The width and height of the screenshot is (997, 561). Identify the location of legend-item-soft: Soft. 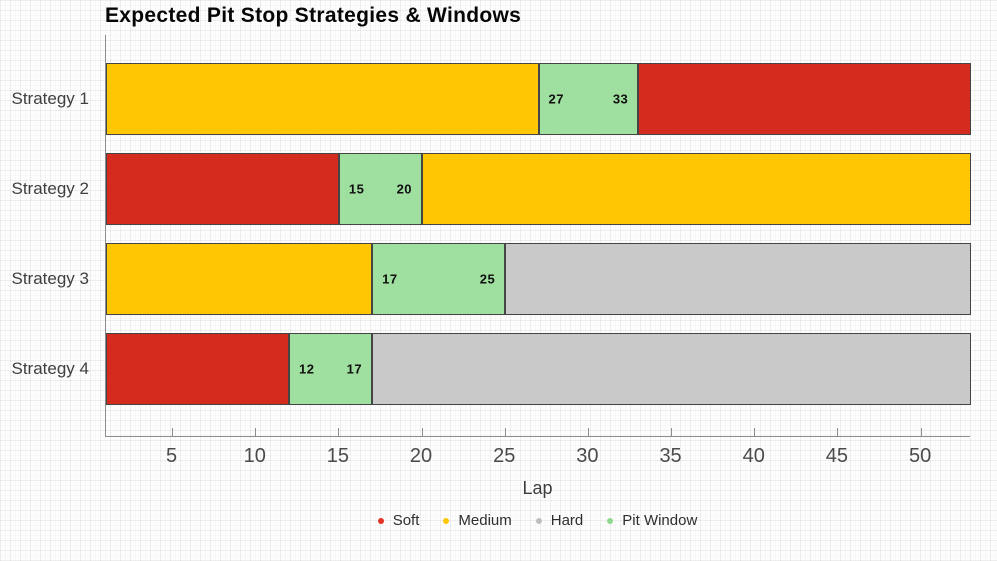
(398, 520).